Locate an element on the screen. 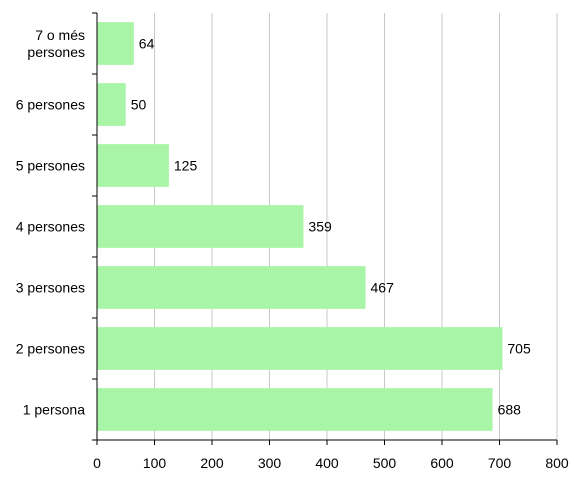  category-label-line: 7 o més is located at coordinates (60, 35).